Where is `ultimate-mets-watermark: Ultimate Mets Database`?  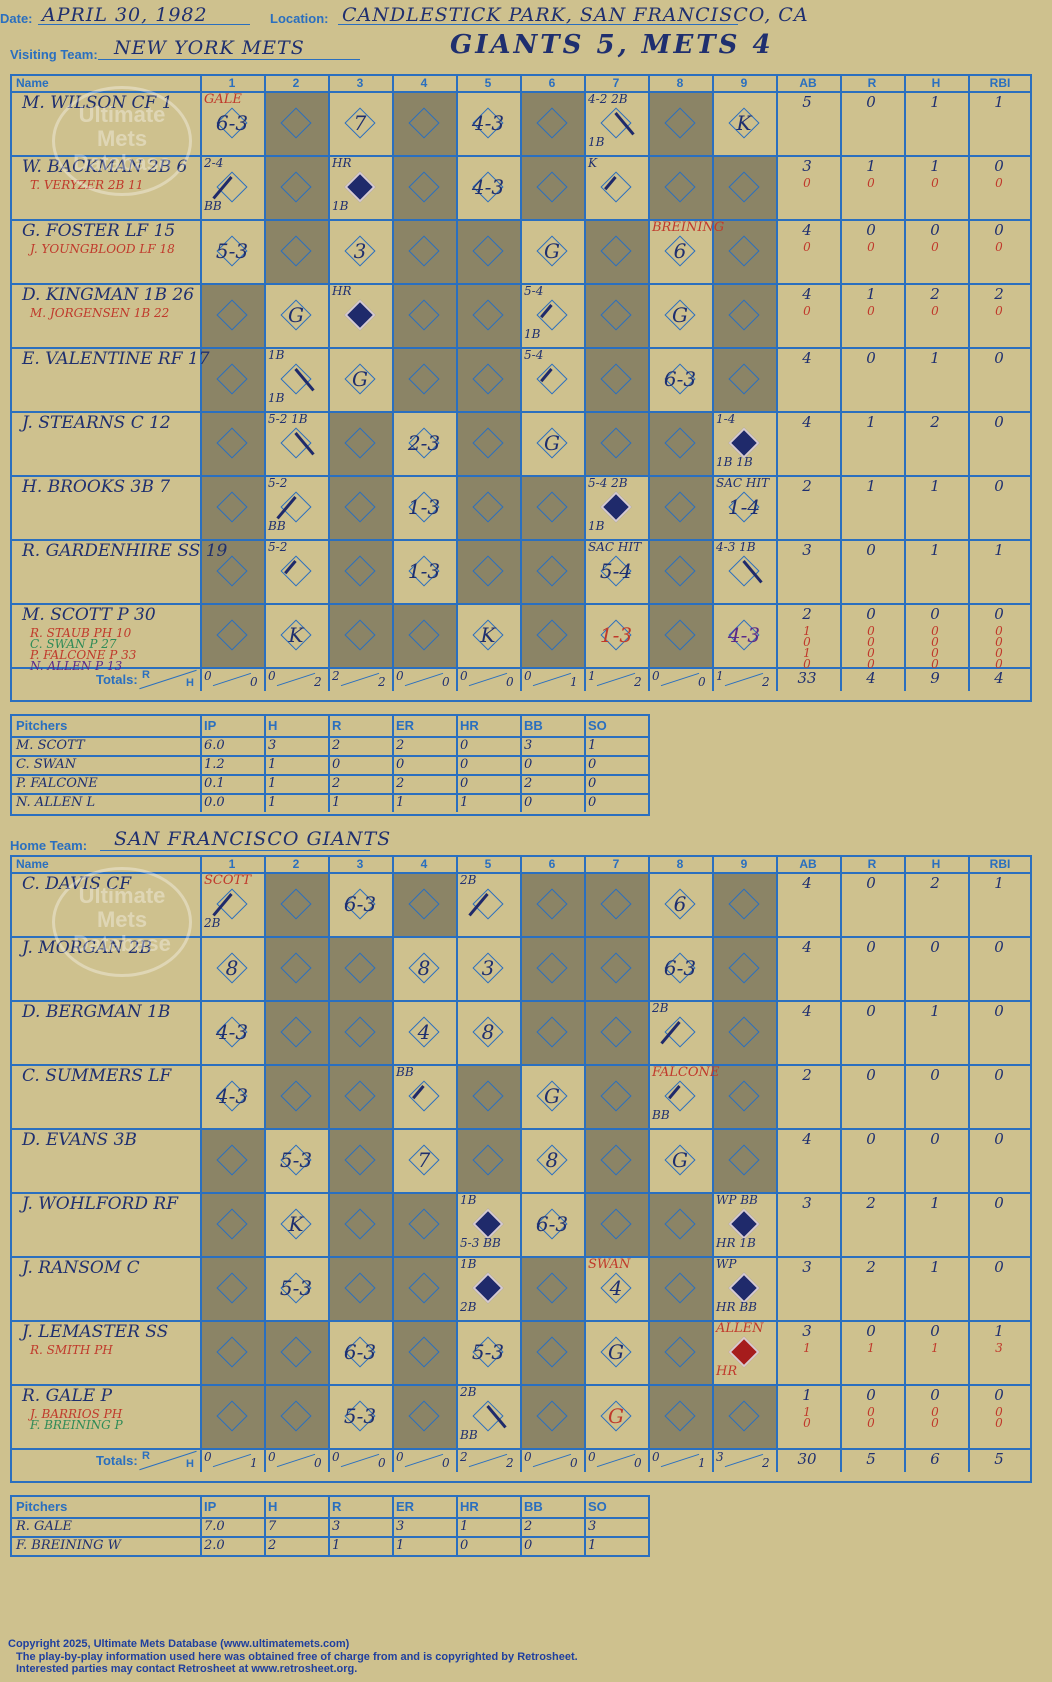
ultimate-mets-watermark: Ultimate Mets Database is located at coordinates (122, 141).